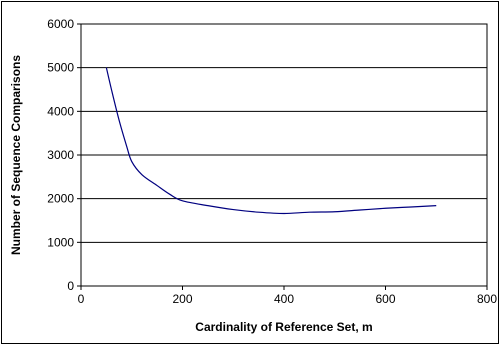 This screenshot has width=502, height=347. What do you see at coordinates (70, 286) in the screenshot?
I see `y-tick-label: 0` at bounding box center [70, 286].